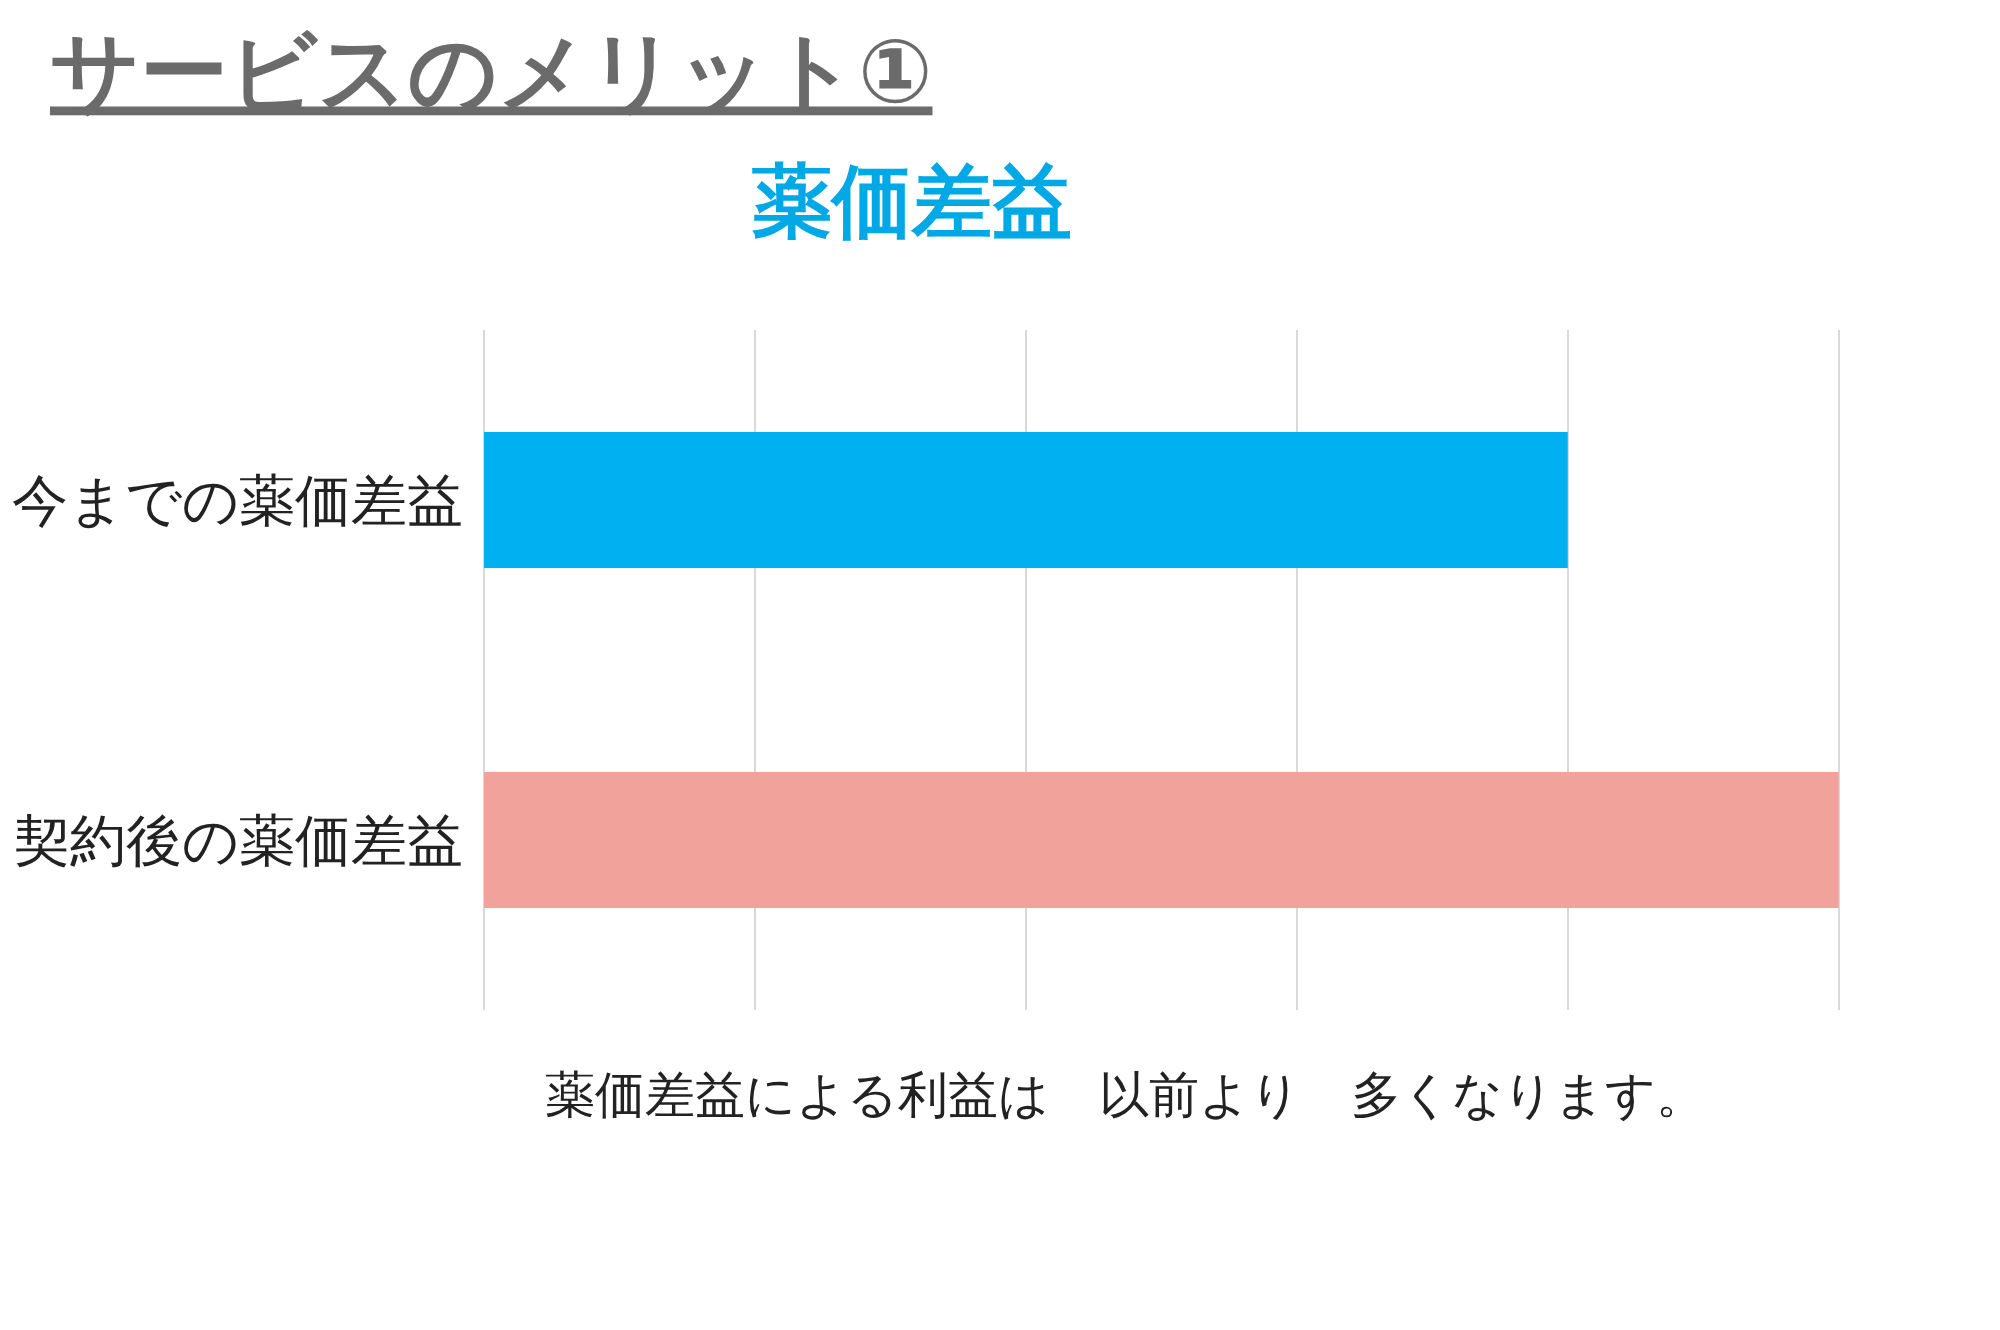 This screenshot has width=2000, height=1330. What do you see at coordinates (912, 201) in the screenshot?
I see `chart-subtitle: 薬価差益` at bounding box center [912, 201].